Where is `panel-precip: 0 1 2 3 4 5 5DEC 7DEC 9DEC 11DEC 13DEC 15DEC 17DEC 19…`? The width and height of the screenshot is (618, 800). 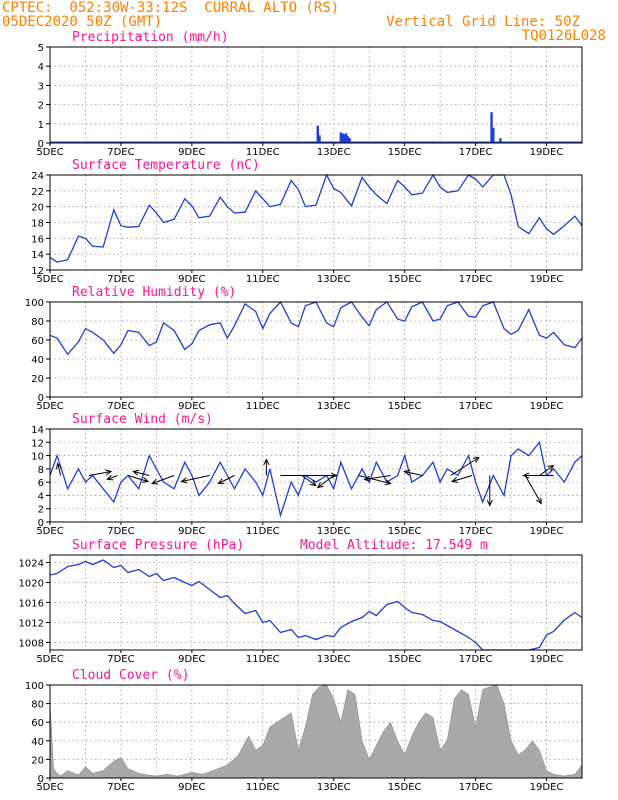 panel-precip: 0 1 2 3 4 5 5DEC 7DEC 9DEC 11DEC 13DEC 15DEC 17DEC 19… is located at coordinates (309, 94).